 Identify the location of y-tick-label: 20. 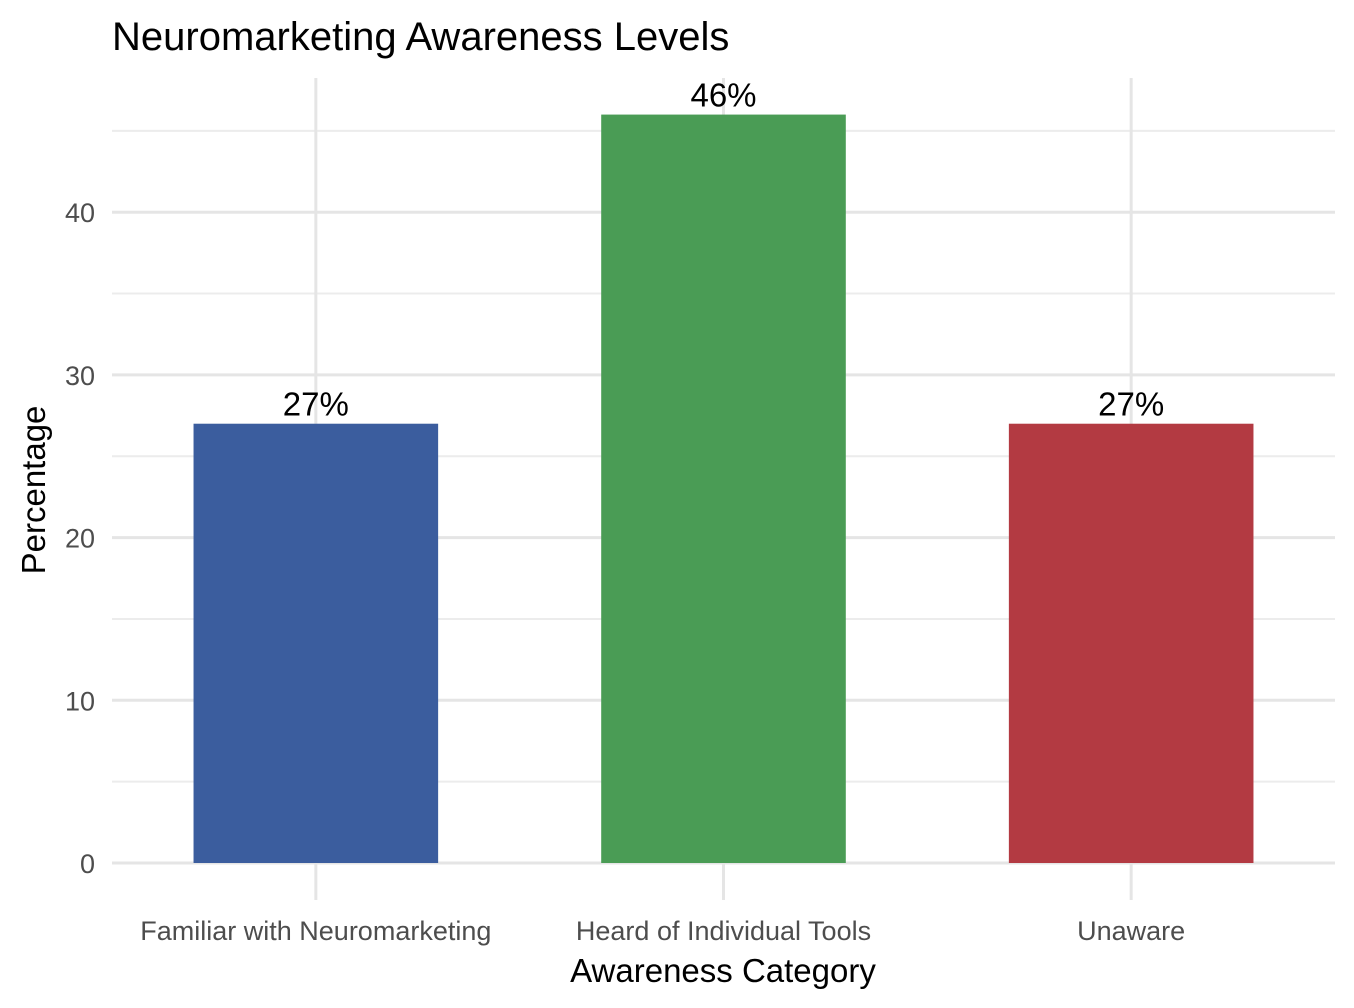
(80, 539).